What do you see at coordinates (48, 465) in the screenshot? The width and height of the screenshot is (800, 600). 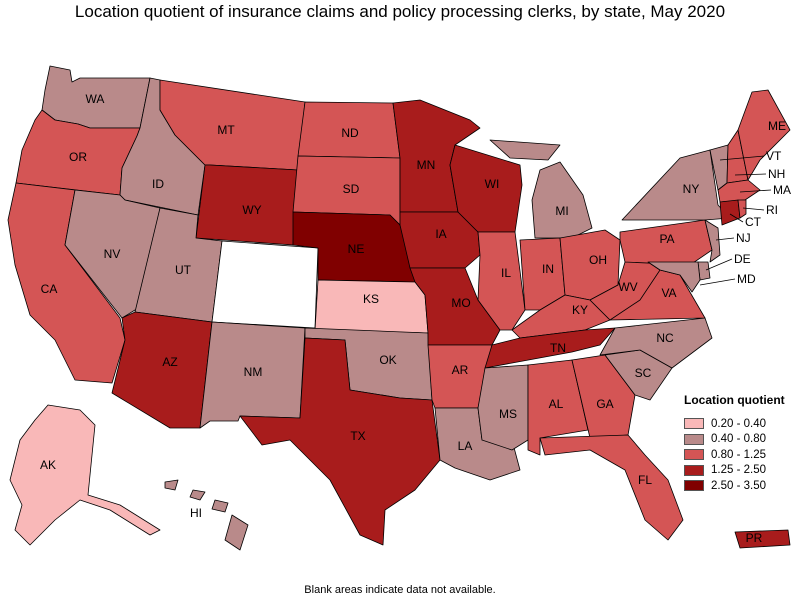 I see `state-label-ak: AK` at bounding box center [48, 465].